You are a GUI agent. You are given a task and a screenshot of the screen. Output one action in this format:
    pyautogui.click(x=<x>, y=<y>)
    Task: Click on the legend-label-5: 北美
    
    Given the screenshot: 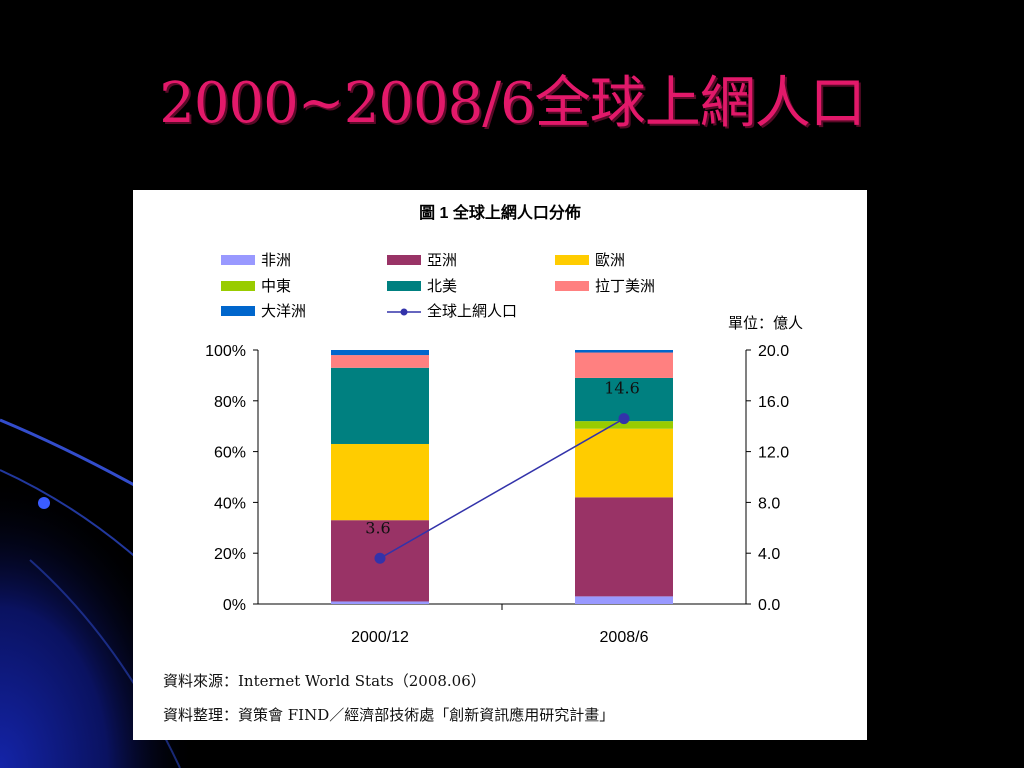 What is the action you would take?
    pyautogui.click(x=442, y=286)
    